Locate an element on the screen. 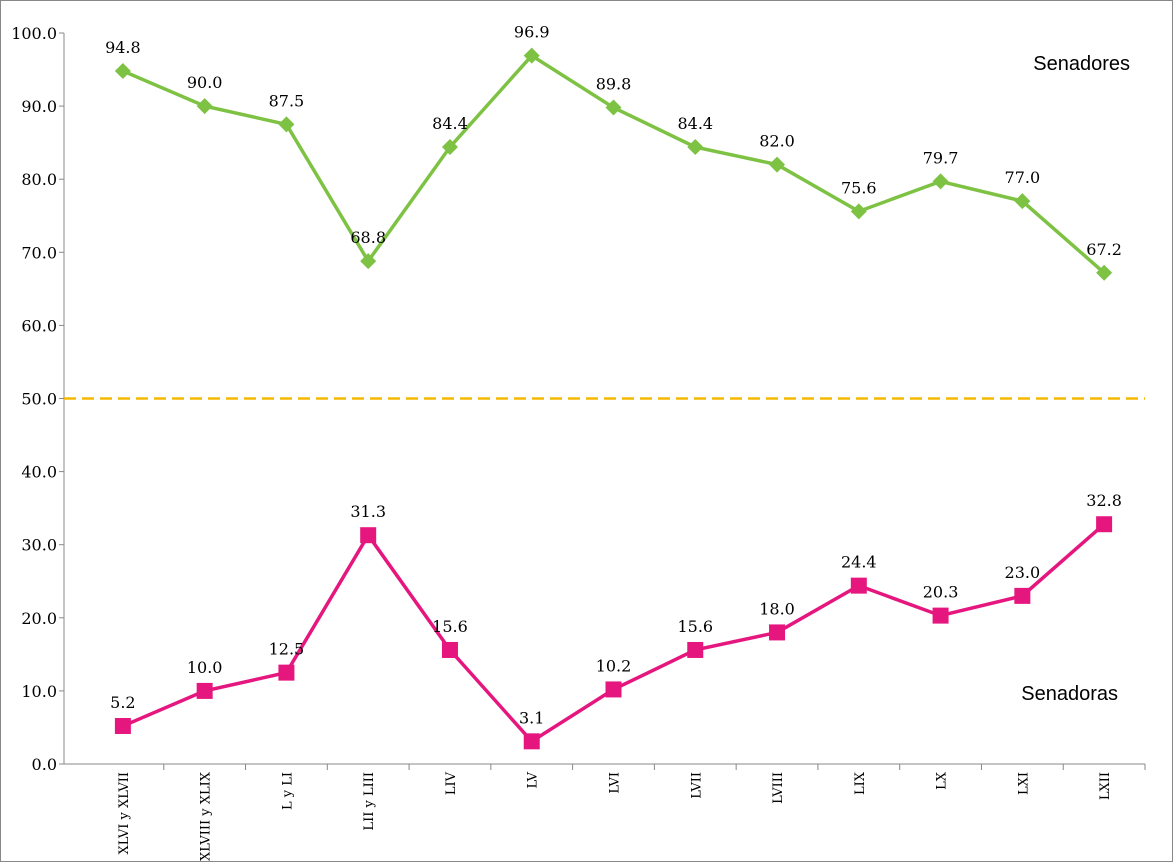 The width and height of the screenshot is (1173, 862). x-tick-label: LV is located at coordinates (533, 779).